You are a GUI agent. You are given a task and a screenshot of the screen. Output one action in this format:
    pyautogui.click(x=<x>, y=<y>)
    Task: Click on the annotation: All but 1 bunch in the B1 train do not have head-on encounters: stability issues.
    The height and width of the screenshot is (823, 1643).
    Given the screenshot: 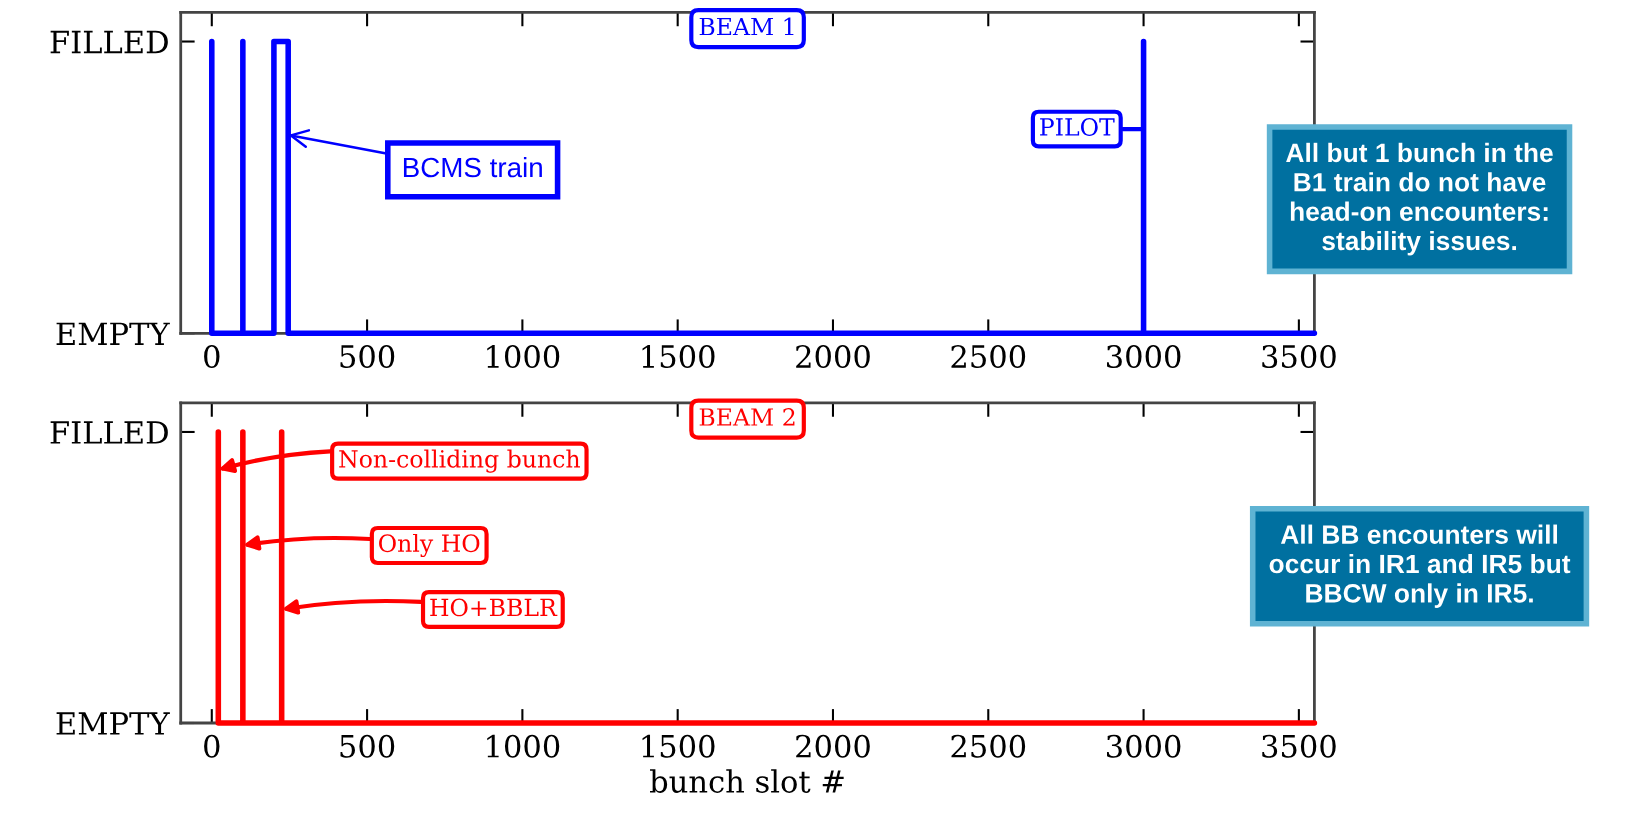 What is the action you would take?
    pyautogui.click(x=1419, y=199)
    